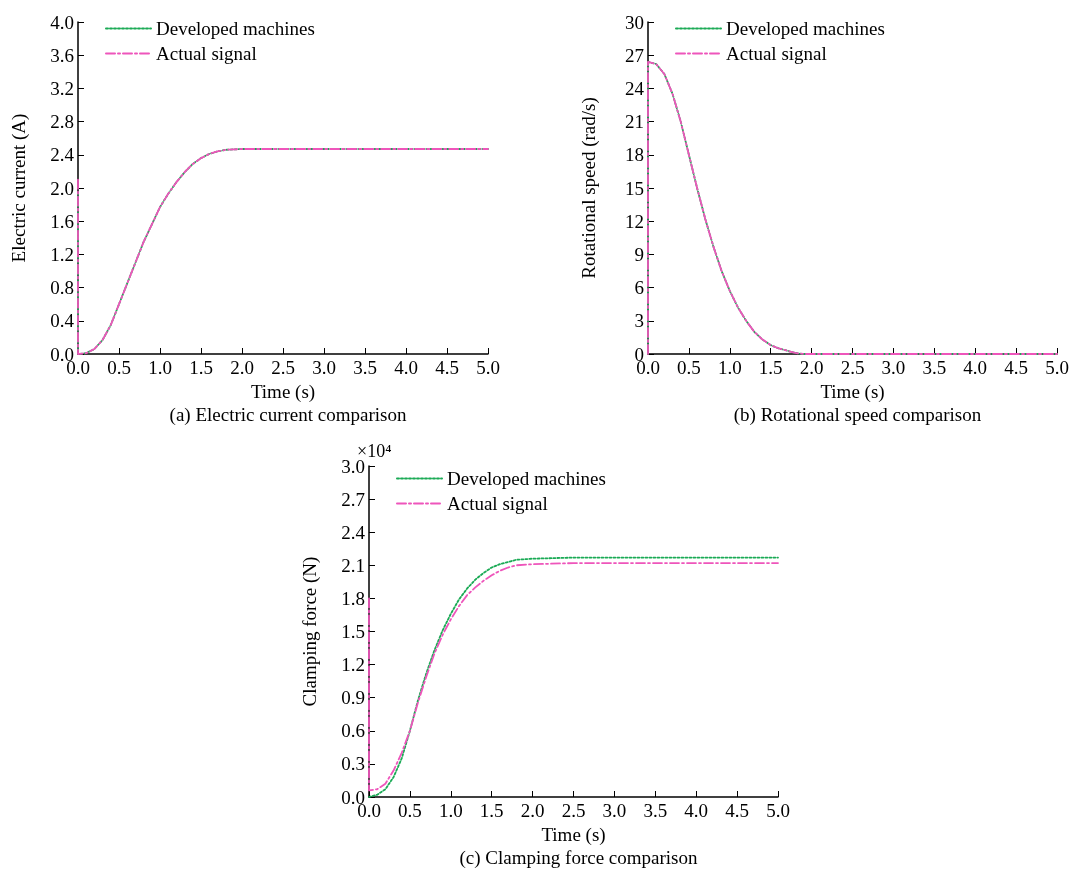 This screenshot has width=1075, height=873. Describe the element at coordinates (353, 764) in the screenshot. I see `y-tick-label: 0.3` at that location.